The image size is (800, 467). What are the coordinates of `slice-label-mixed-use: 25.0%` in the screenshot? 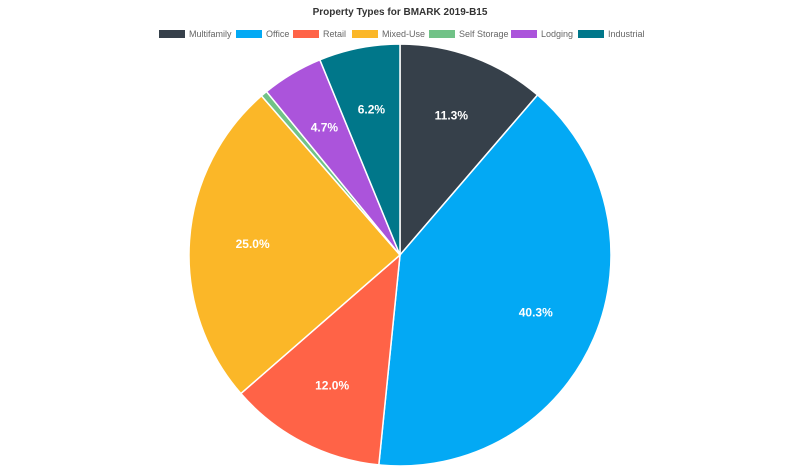 It's located at (253, 244).